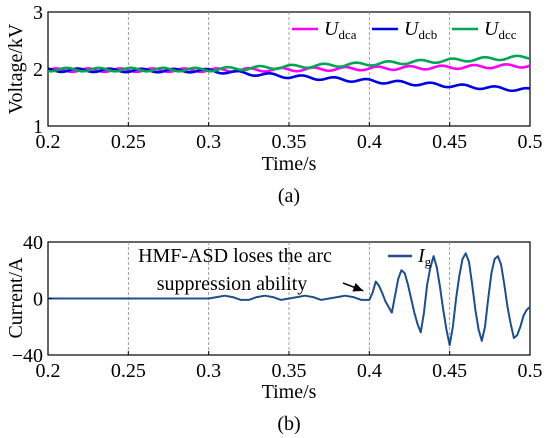 This screenshot has height=438, width=550. I want to click on caption-b: (b), so click(288, 424).